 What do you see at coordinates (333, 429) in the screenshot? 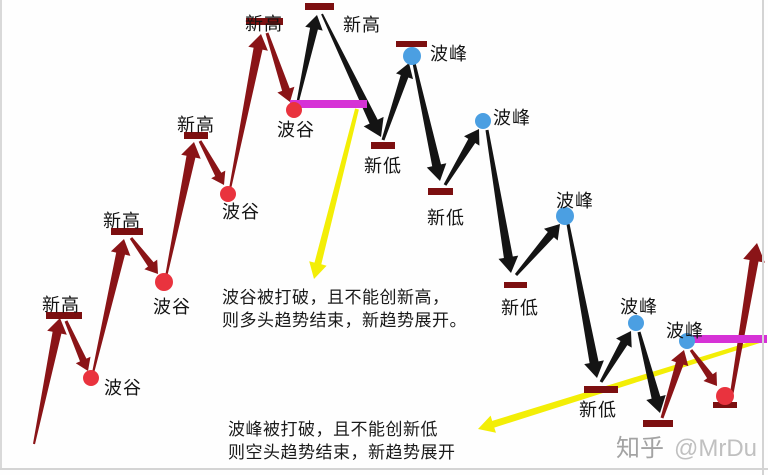
I see `crest-break-note-line1: 波峰被打破，且不能创新低` at bounding box center [333, 429].